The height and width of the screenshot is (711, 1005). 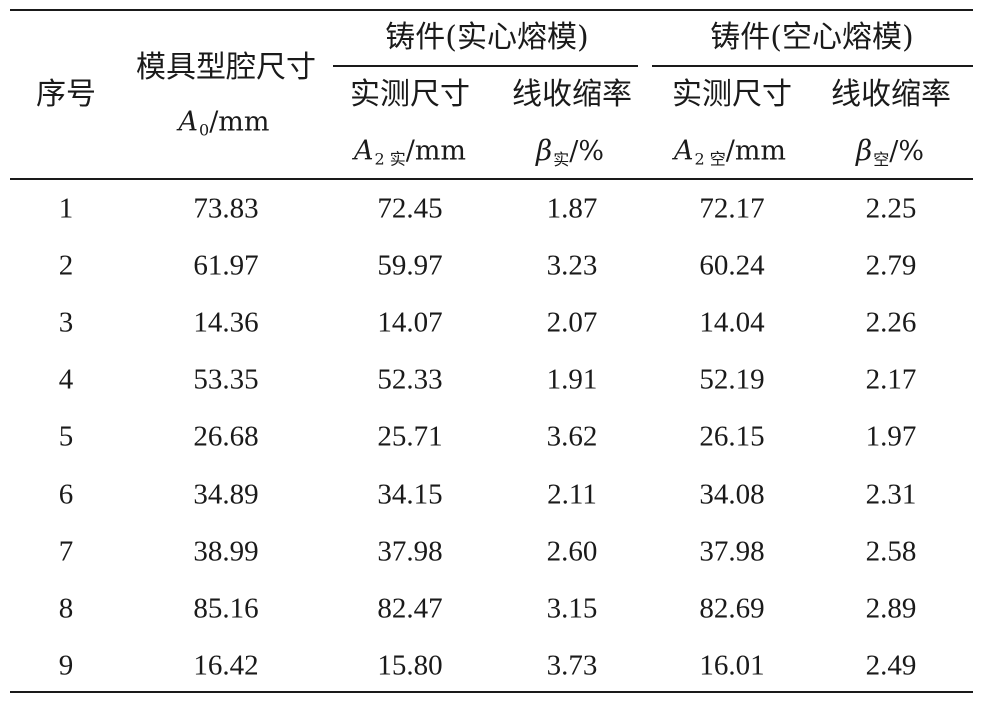 What do you see at coordinates (891, 379) in the screenshot?
I see `cell-hollow-shrinkage: 2.17` at bounding box center [891, 379].